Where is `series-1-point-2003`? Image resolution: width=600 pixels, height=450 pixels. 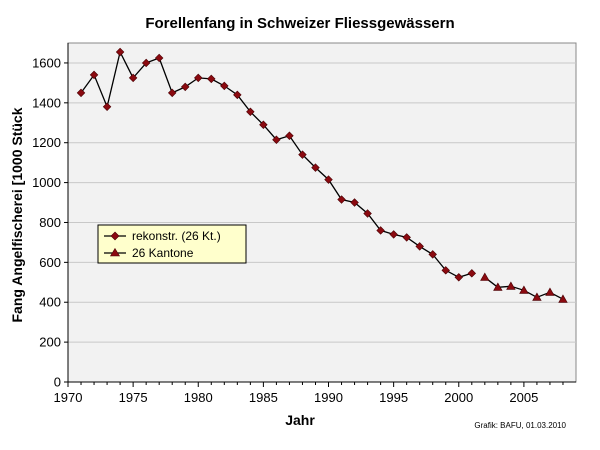 series-1-point-2003 is located at coordinates (498, 286).